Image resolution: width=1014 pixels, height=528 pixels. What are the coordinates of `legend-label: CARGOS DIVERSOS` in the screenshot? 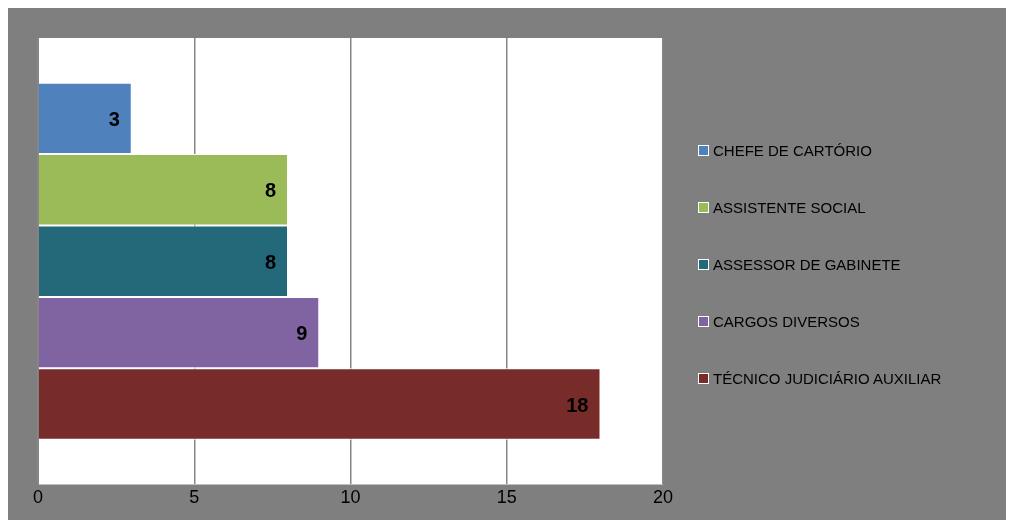 It's located at (786, 321).